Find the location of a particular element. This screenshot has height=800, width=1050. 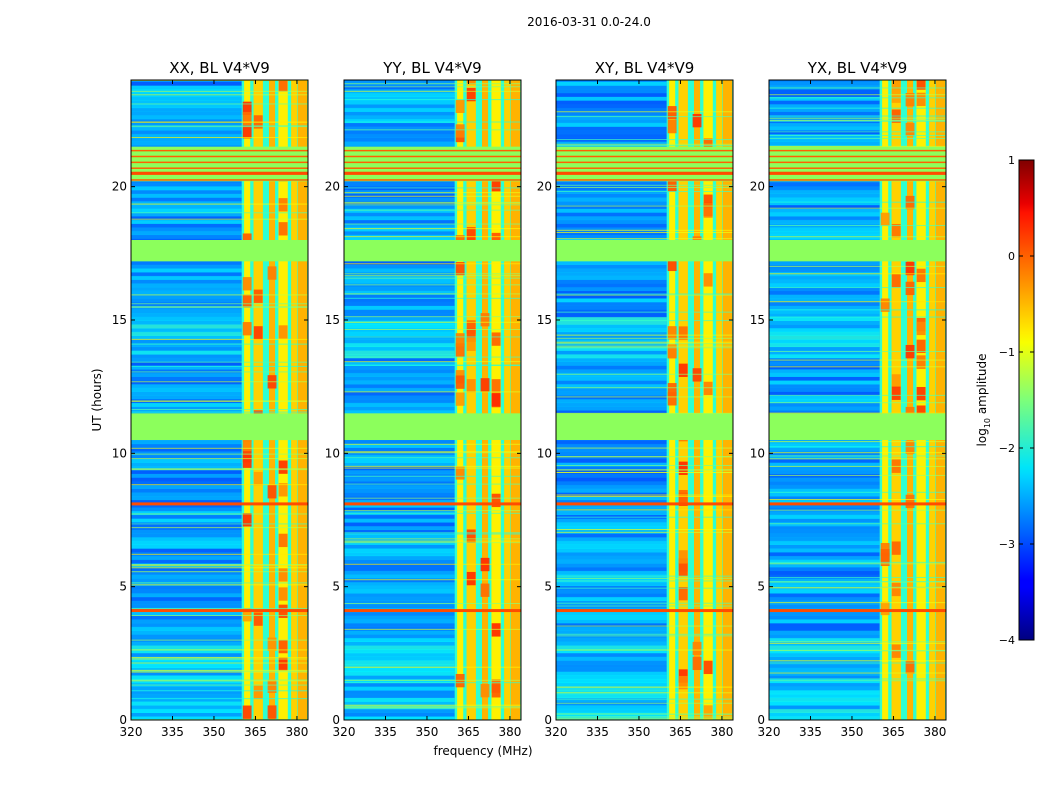

y-tick-label: 15 is located at coordinates (544, 320).